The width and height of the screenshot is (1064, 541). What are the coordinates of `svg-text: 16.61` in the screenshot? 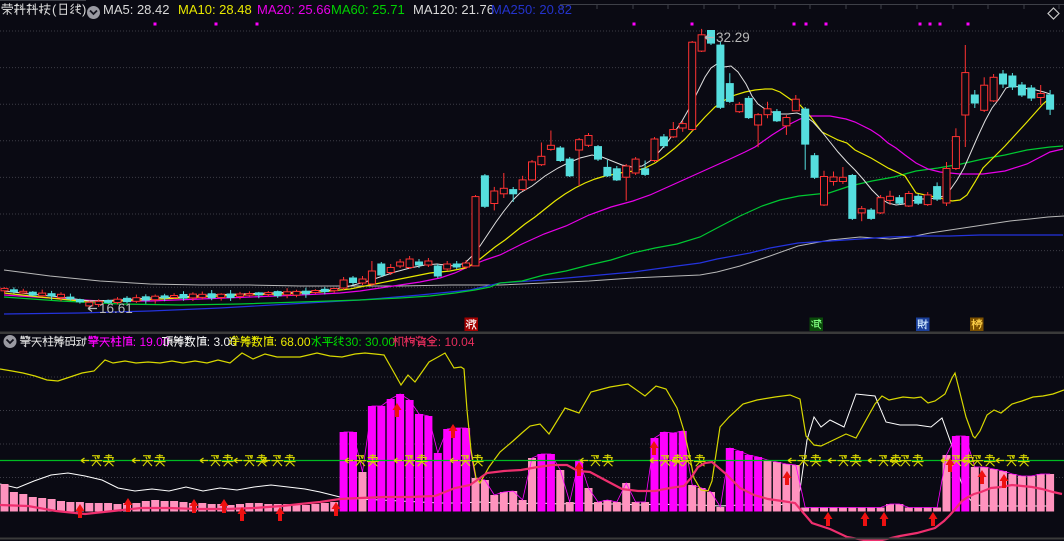 It's located at (116, 308).